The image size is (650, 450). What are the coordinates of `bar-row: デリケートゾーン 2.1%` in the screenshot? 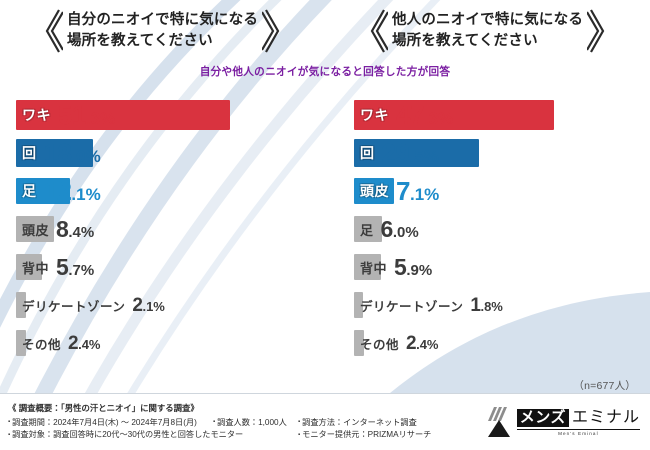 It's located at (171, 305).